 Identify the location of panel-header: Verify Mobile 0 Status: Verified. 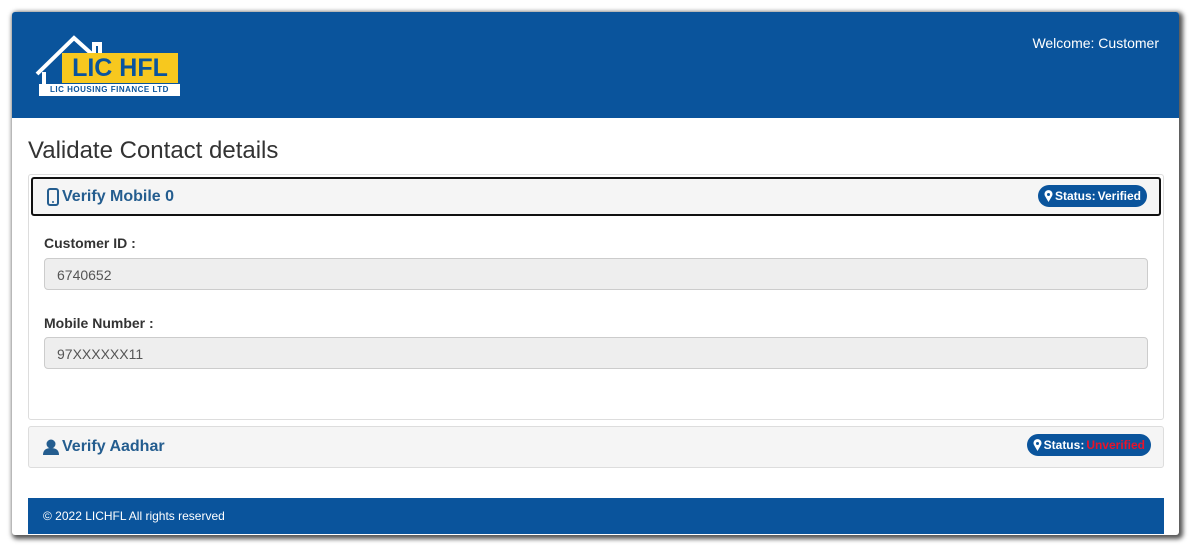
(596, 196).